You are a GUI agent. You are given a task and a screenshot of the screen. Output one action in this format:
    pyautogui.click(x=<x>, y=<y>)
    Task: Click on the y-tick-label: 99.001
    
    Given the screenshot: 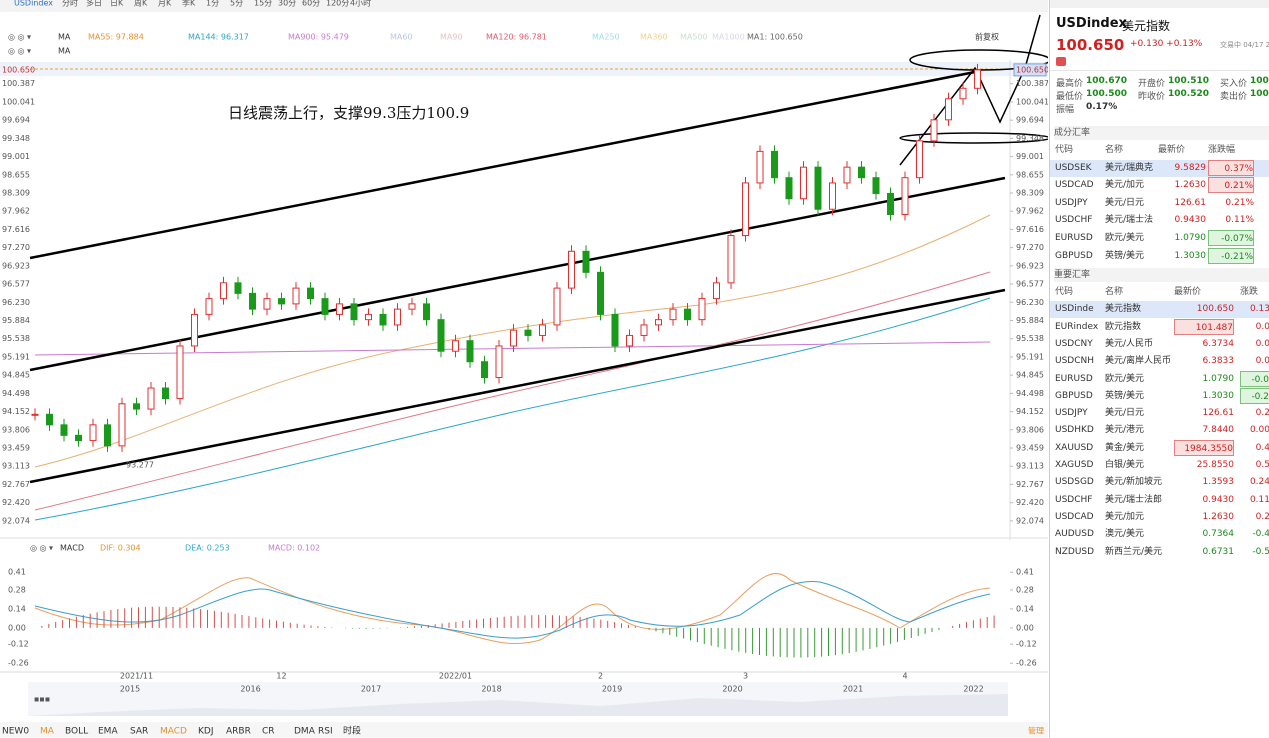 What is the action you would take?
    pyautogui.click(x=1030, y=156)
    